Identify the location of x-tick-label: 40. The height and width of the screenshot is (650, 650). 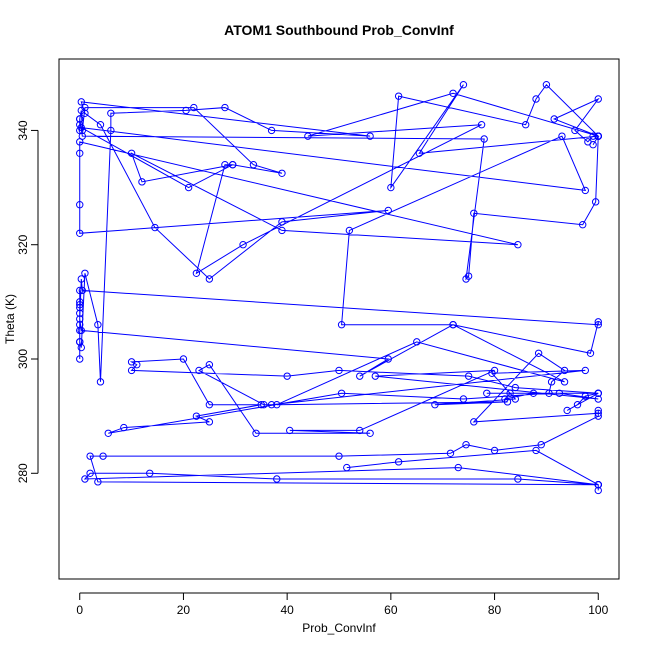
(287, 610).